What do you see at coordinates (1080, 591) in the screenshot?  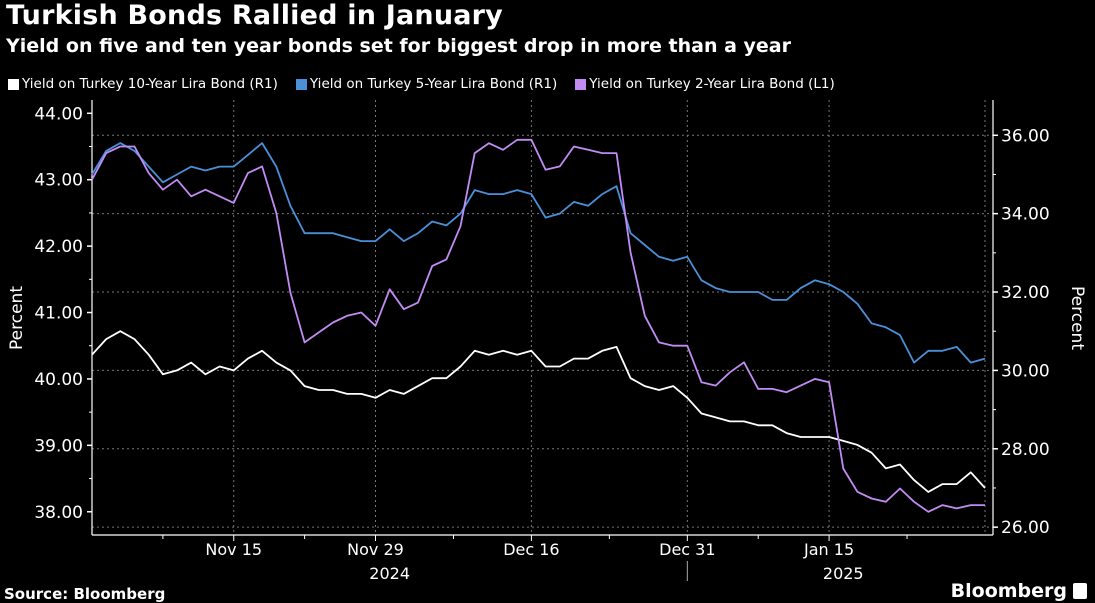 I see `bar-chart-icon` at bounding box center [1080, 591].